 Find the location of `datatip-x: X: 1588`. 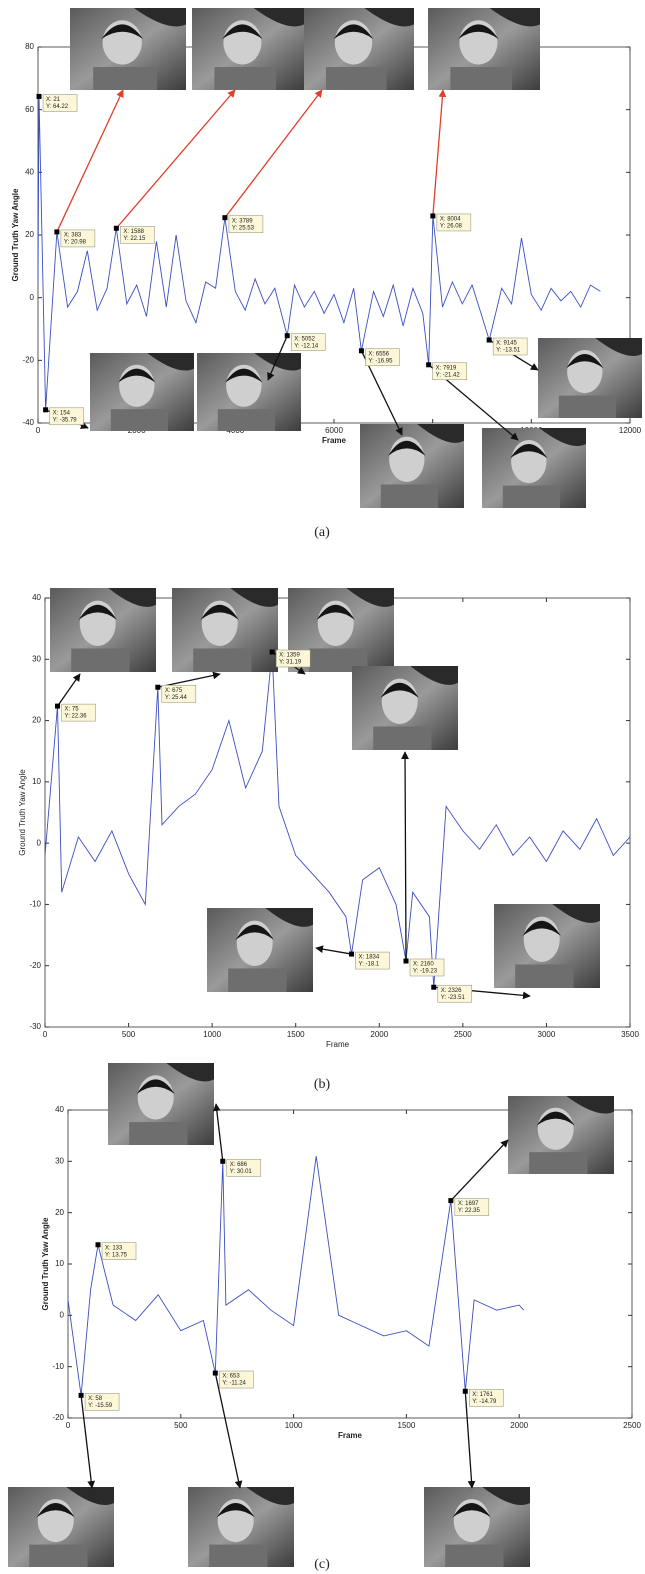

datatip-x: X: 1588 is located at coordinates (133, 232).